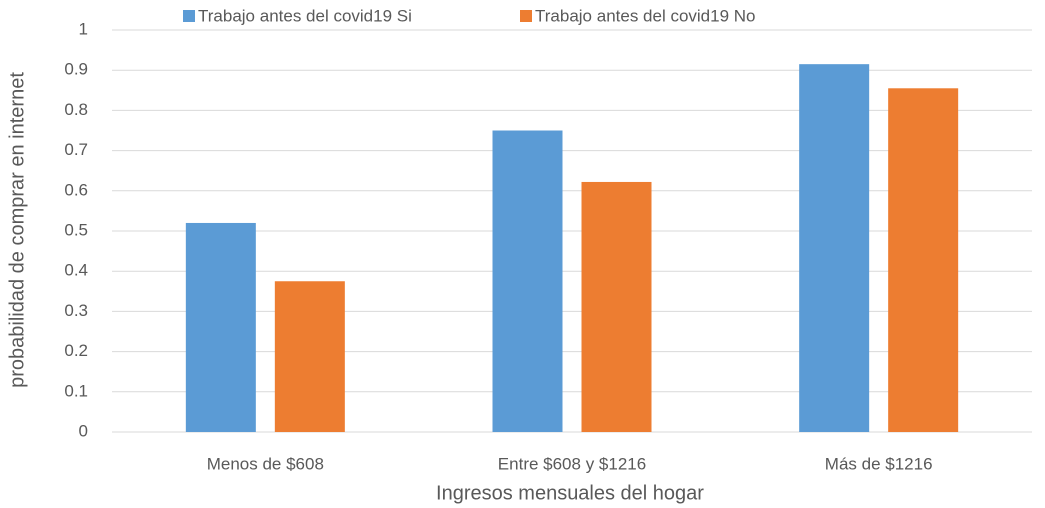 This screenshot has height=508, width=1045. Describe the element at coordinates (572, 463) in the screenshot. I see `x-tick-label: Entre $608 y $1216` at that location.